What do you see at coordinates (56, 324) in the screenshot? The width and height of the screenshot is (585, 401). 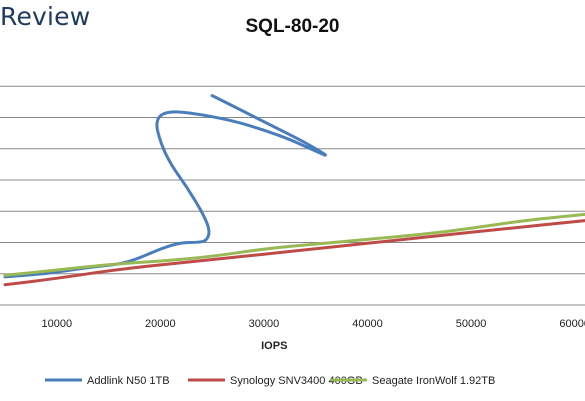 I see `x-tick-label: 10000` at bounding box center [56, 324].